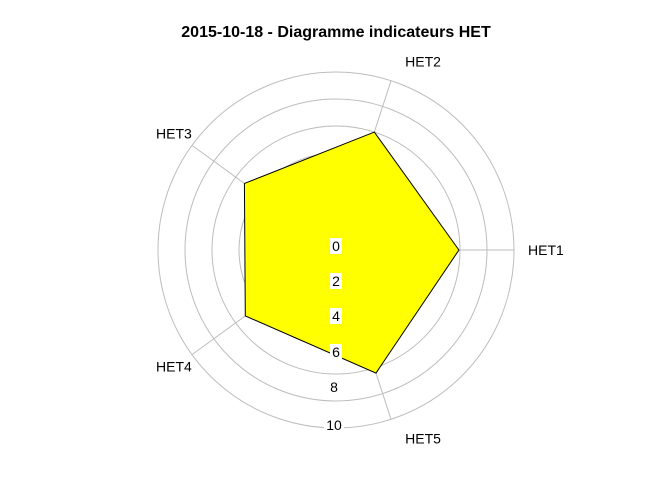 Image resolution: width=672 pixels, height=480 pixels. I want to click on tick-label: 6, so click(336, 352).